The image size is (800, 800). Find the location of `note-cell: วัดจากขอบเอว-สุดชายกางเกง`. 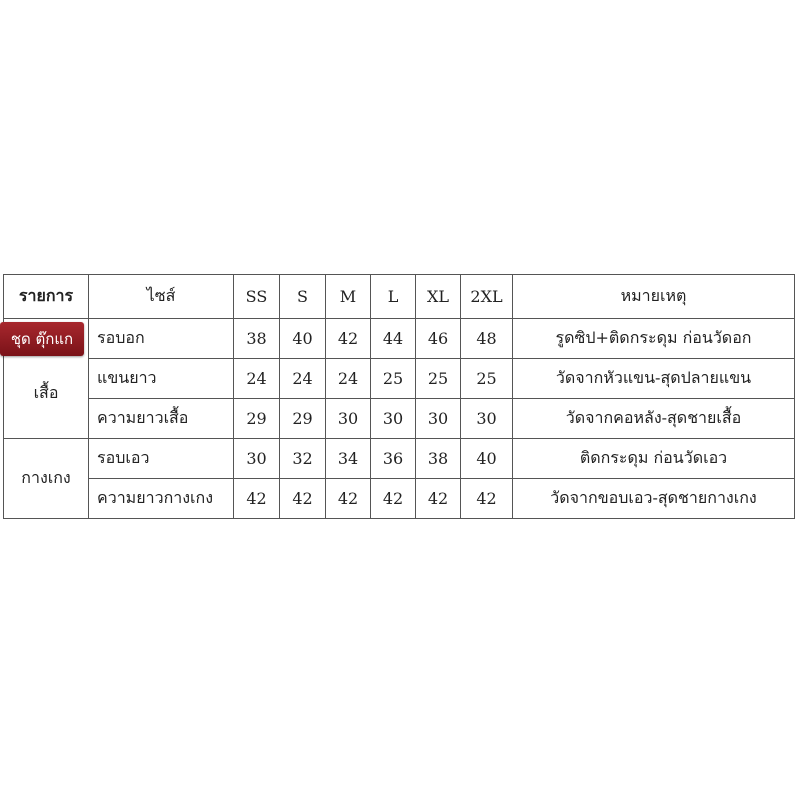

note-cell: วัดจากขอบเอว-สุดชายกางเกง is located at coordinates (653, 498).